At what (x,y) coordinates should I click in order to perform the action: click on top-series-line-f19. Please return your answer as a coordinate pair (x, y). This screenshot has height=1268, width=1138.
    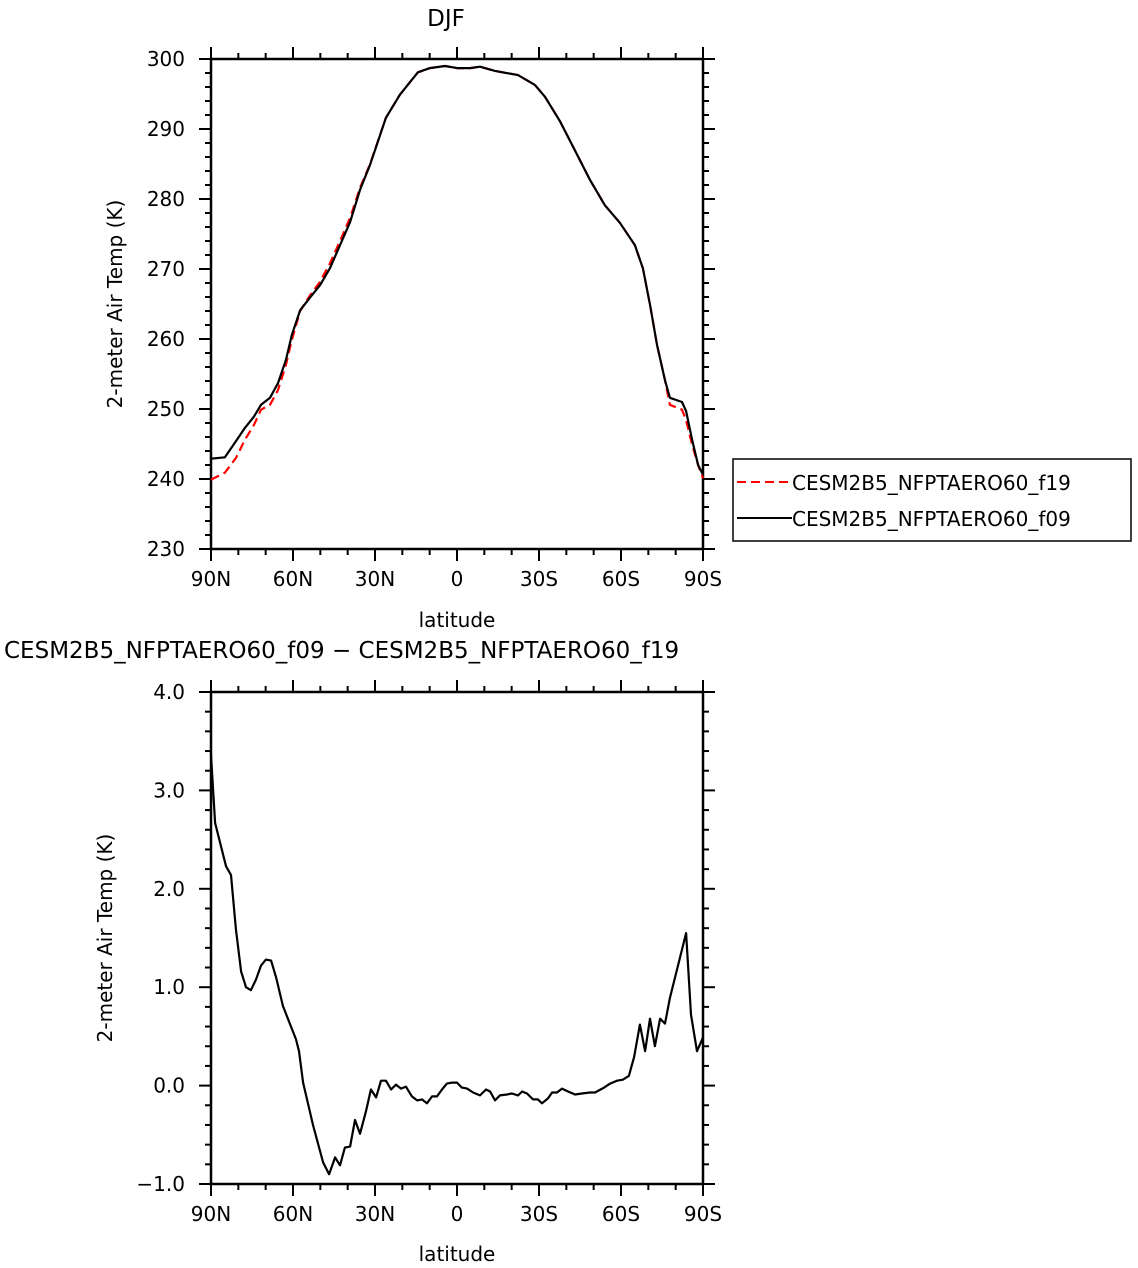
    Looking at the image, I should click on (457, 272).